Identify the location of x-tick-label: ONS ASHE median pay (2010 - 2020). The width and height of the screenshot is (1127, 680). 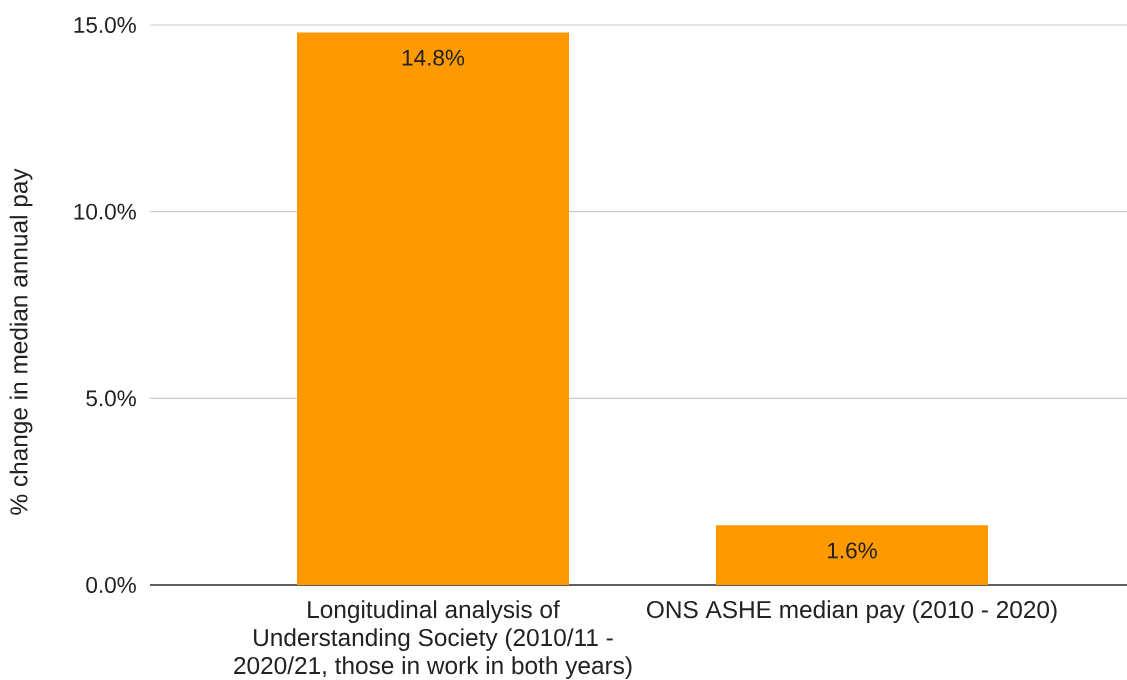
(852, 611).